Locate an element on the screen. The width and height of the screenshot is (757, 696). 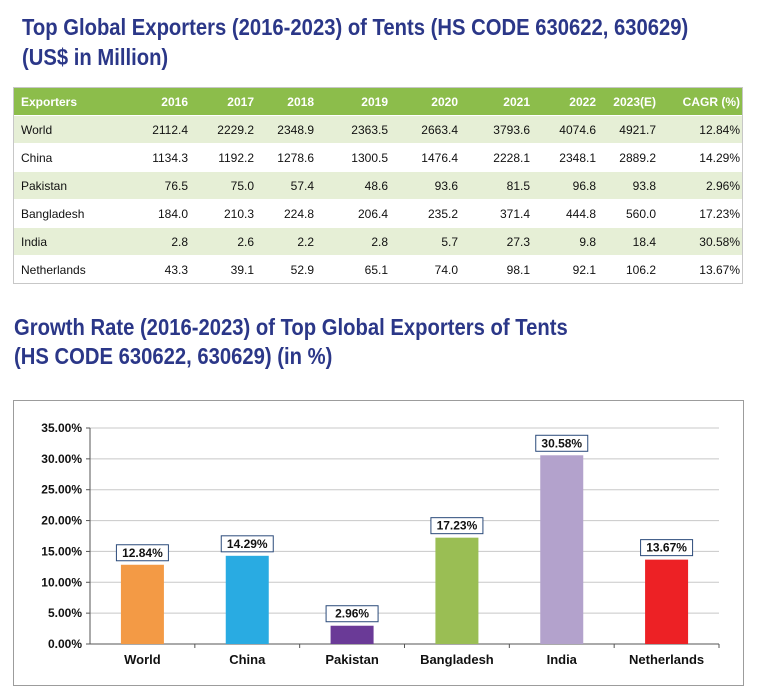
data-label: 17.23% is located at coordinates (457, 526).